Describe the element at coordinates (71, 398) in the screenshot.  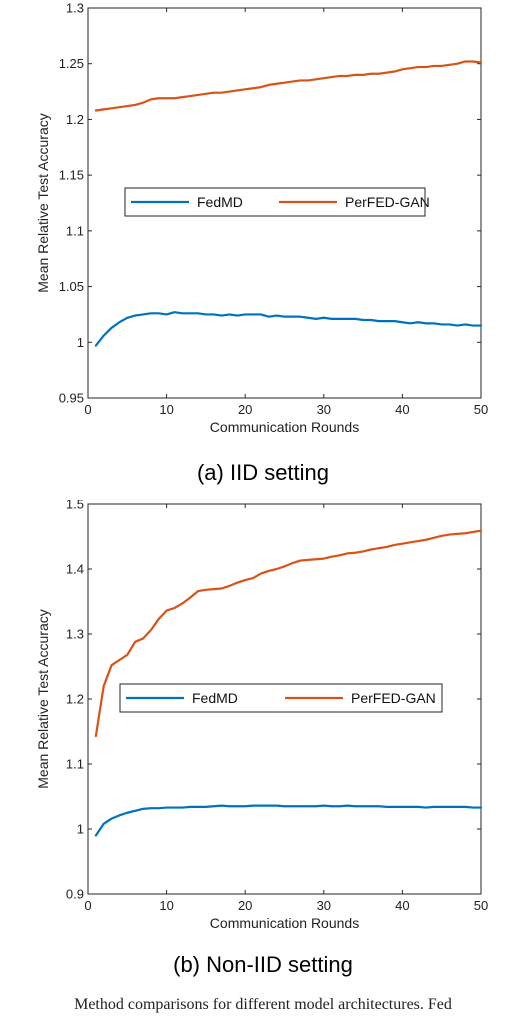
I see `y-tick-label: 0.95` at that location.